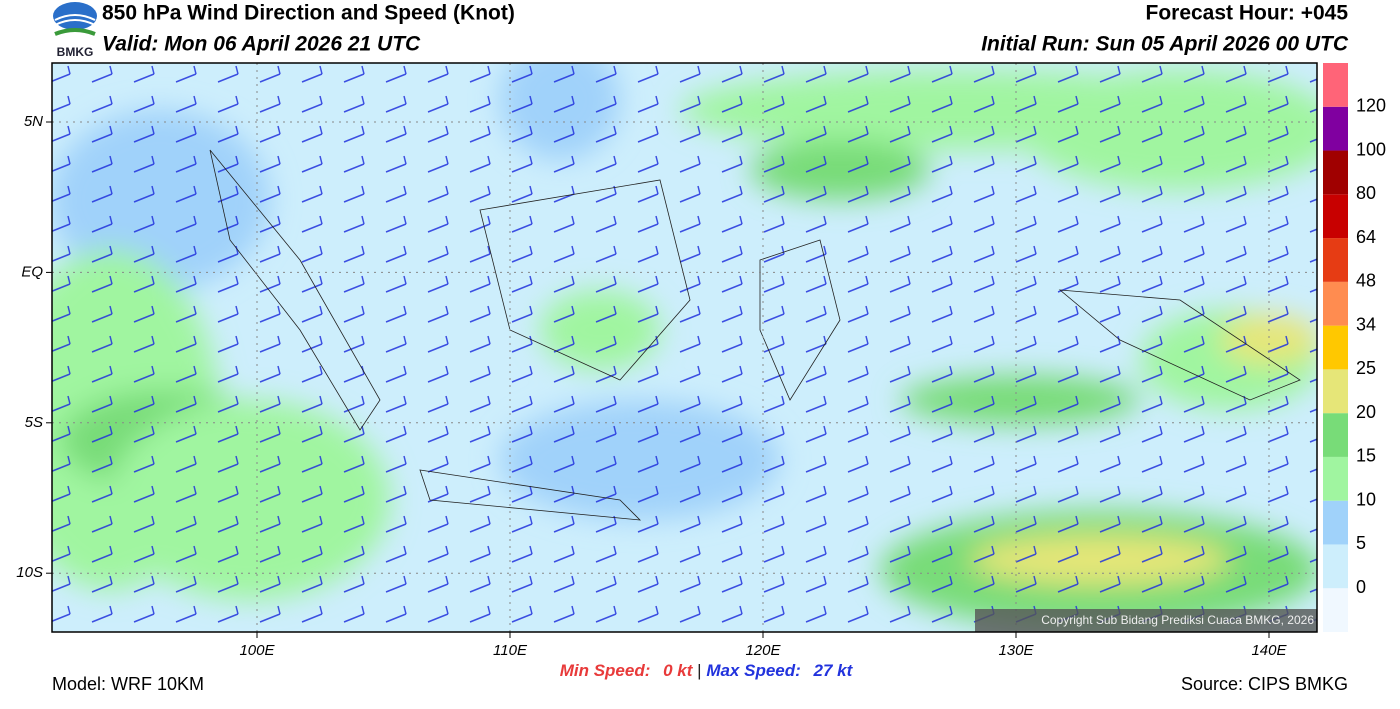 The height and width of the screenshot is (709, 1400). I want to click on lon-label: 140E, so click(1269, 650).